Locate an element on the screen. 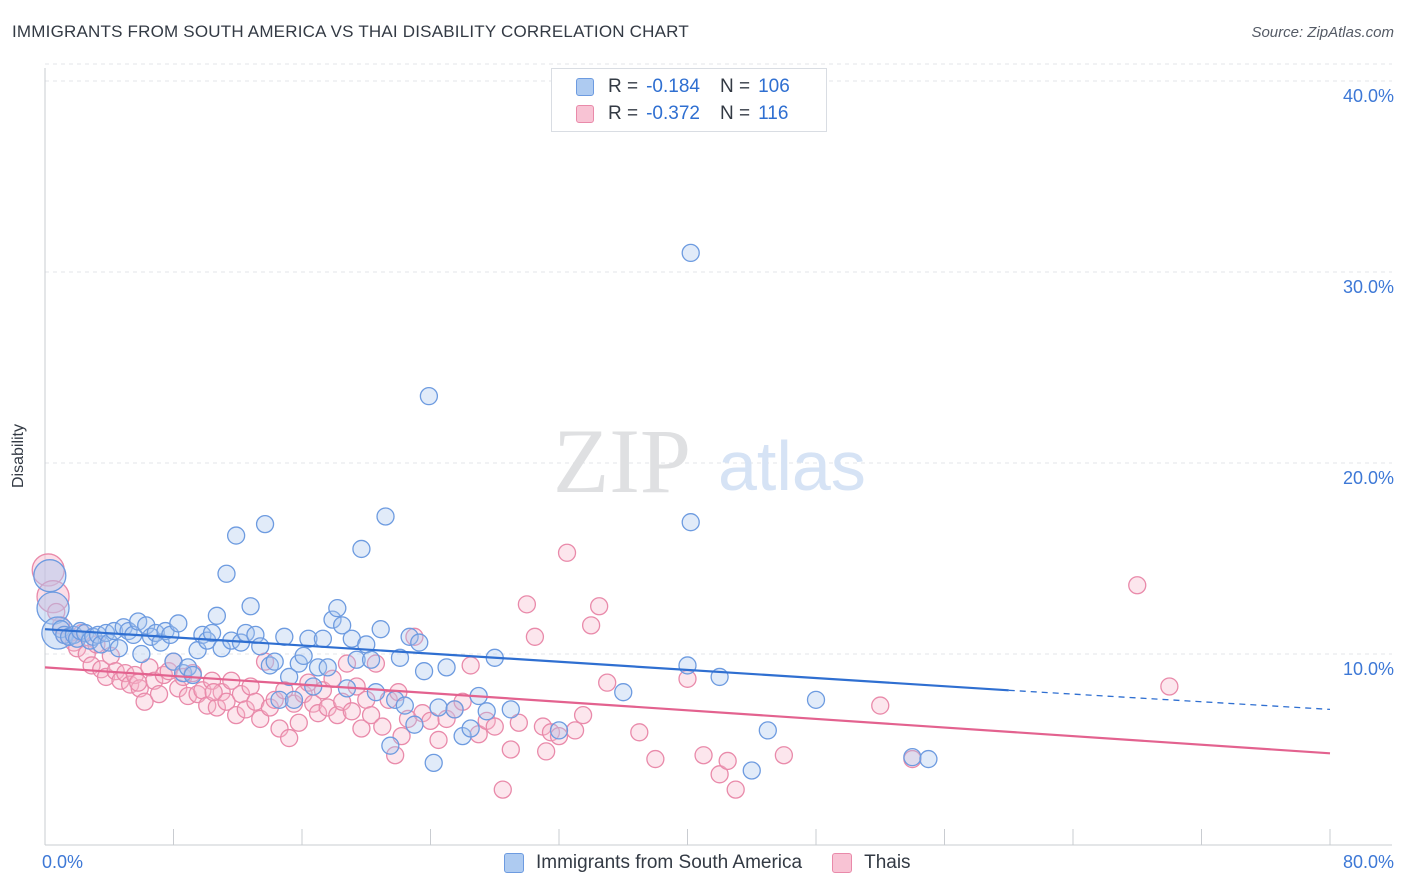 The height and width of the screenshot is (892, 1406). bottom-legend-swatch-pink is located at coordinates (842, 863).